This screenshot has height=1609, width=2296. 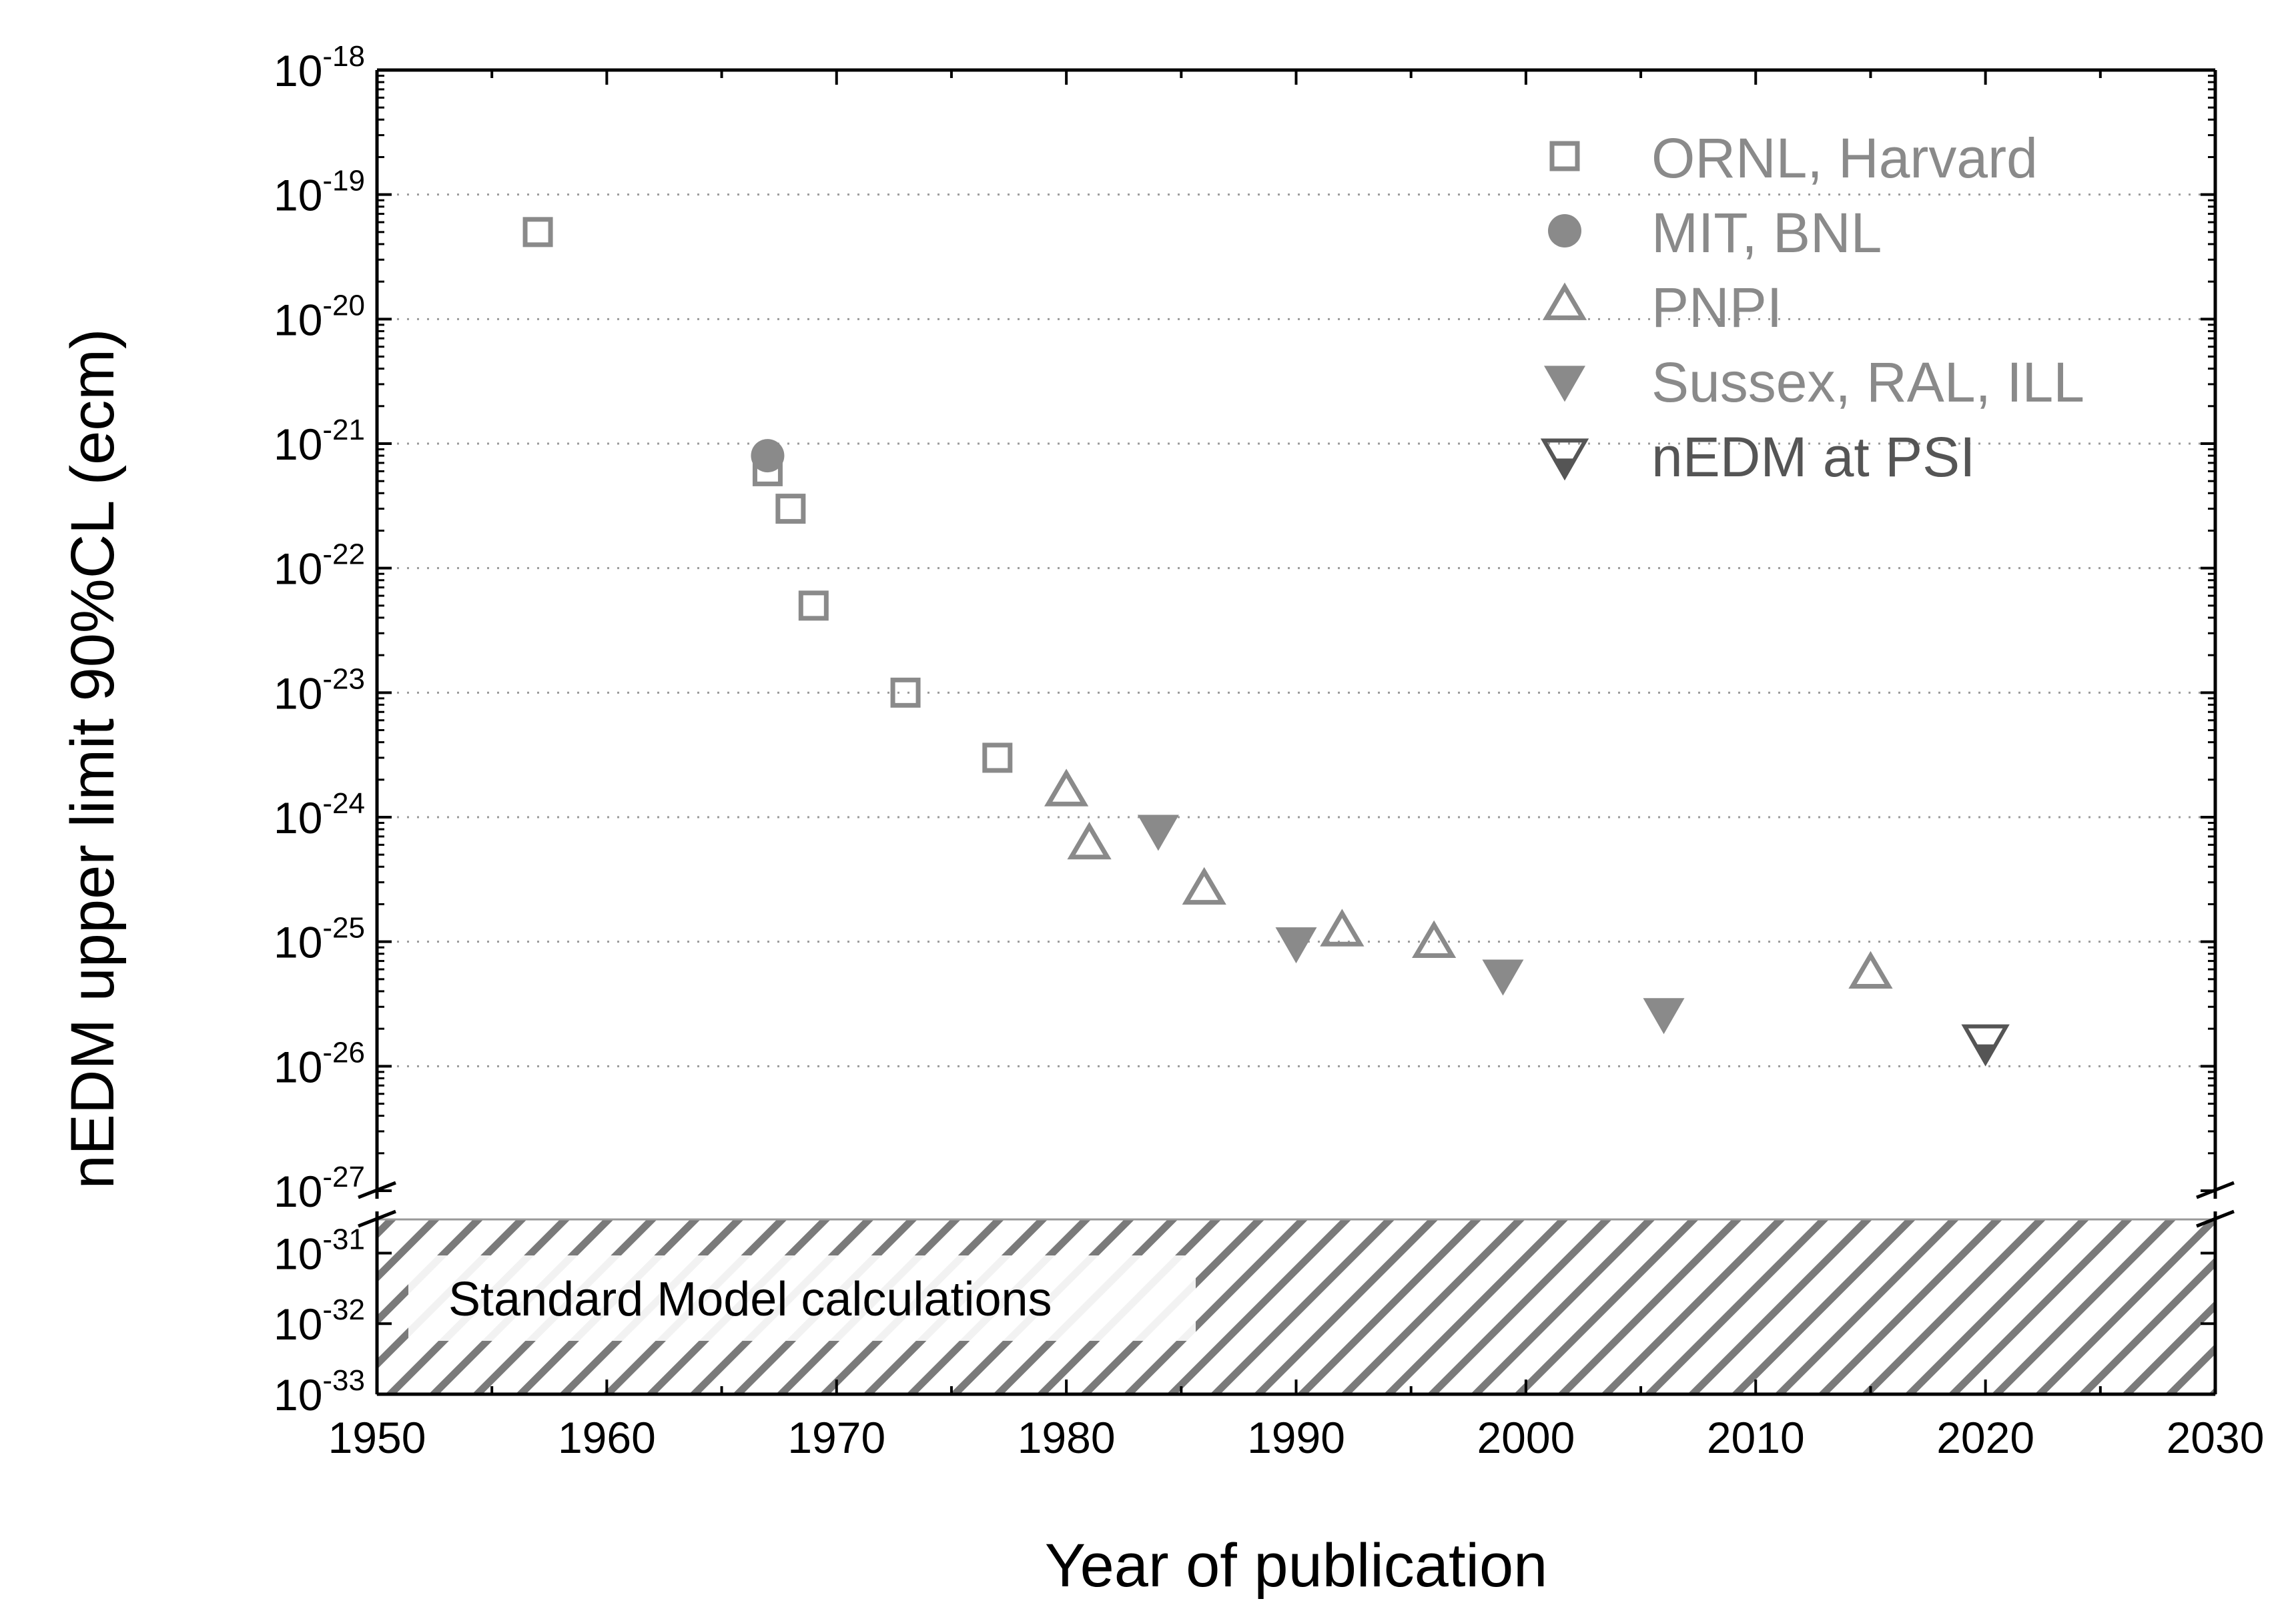 What do you see at coordinates (319, 193) in the screenshot?
I see `y-tick-label: 10-19` at bounding box center [319, 193].